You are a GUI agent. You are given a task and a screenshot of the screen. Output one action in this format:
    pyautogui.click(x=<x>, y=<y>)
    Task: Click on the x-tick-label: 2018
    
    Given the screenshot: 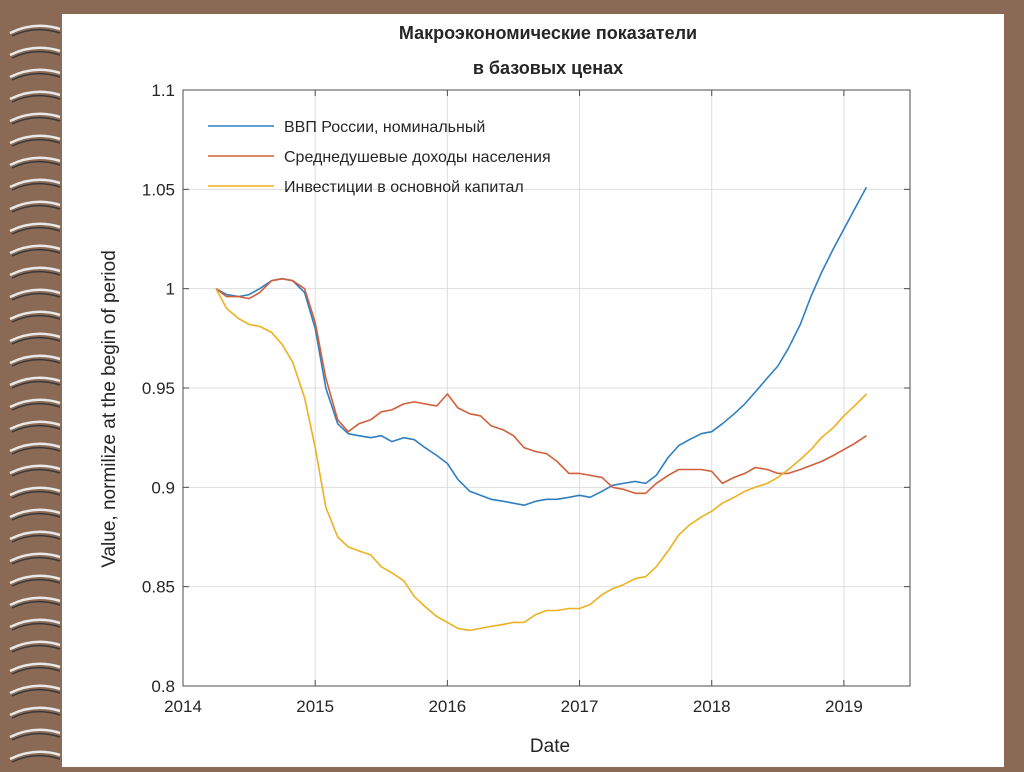 What is the action you would take?
    pyautogui.click(x=712, y=706)
    